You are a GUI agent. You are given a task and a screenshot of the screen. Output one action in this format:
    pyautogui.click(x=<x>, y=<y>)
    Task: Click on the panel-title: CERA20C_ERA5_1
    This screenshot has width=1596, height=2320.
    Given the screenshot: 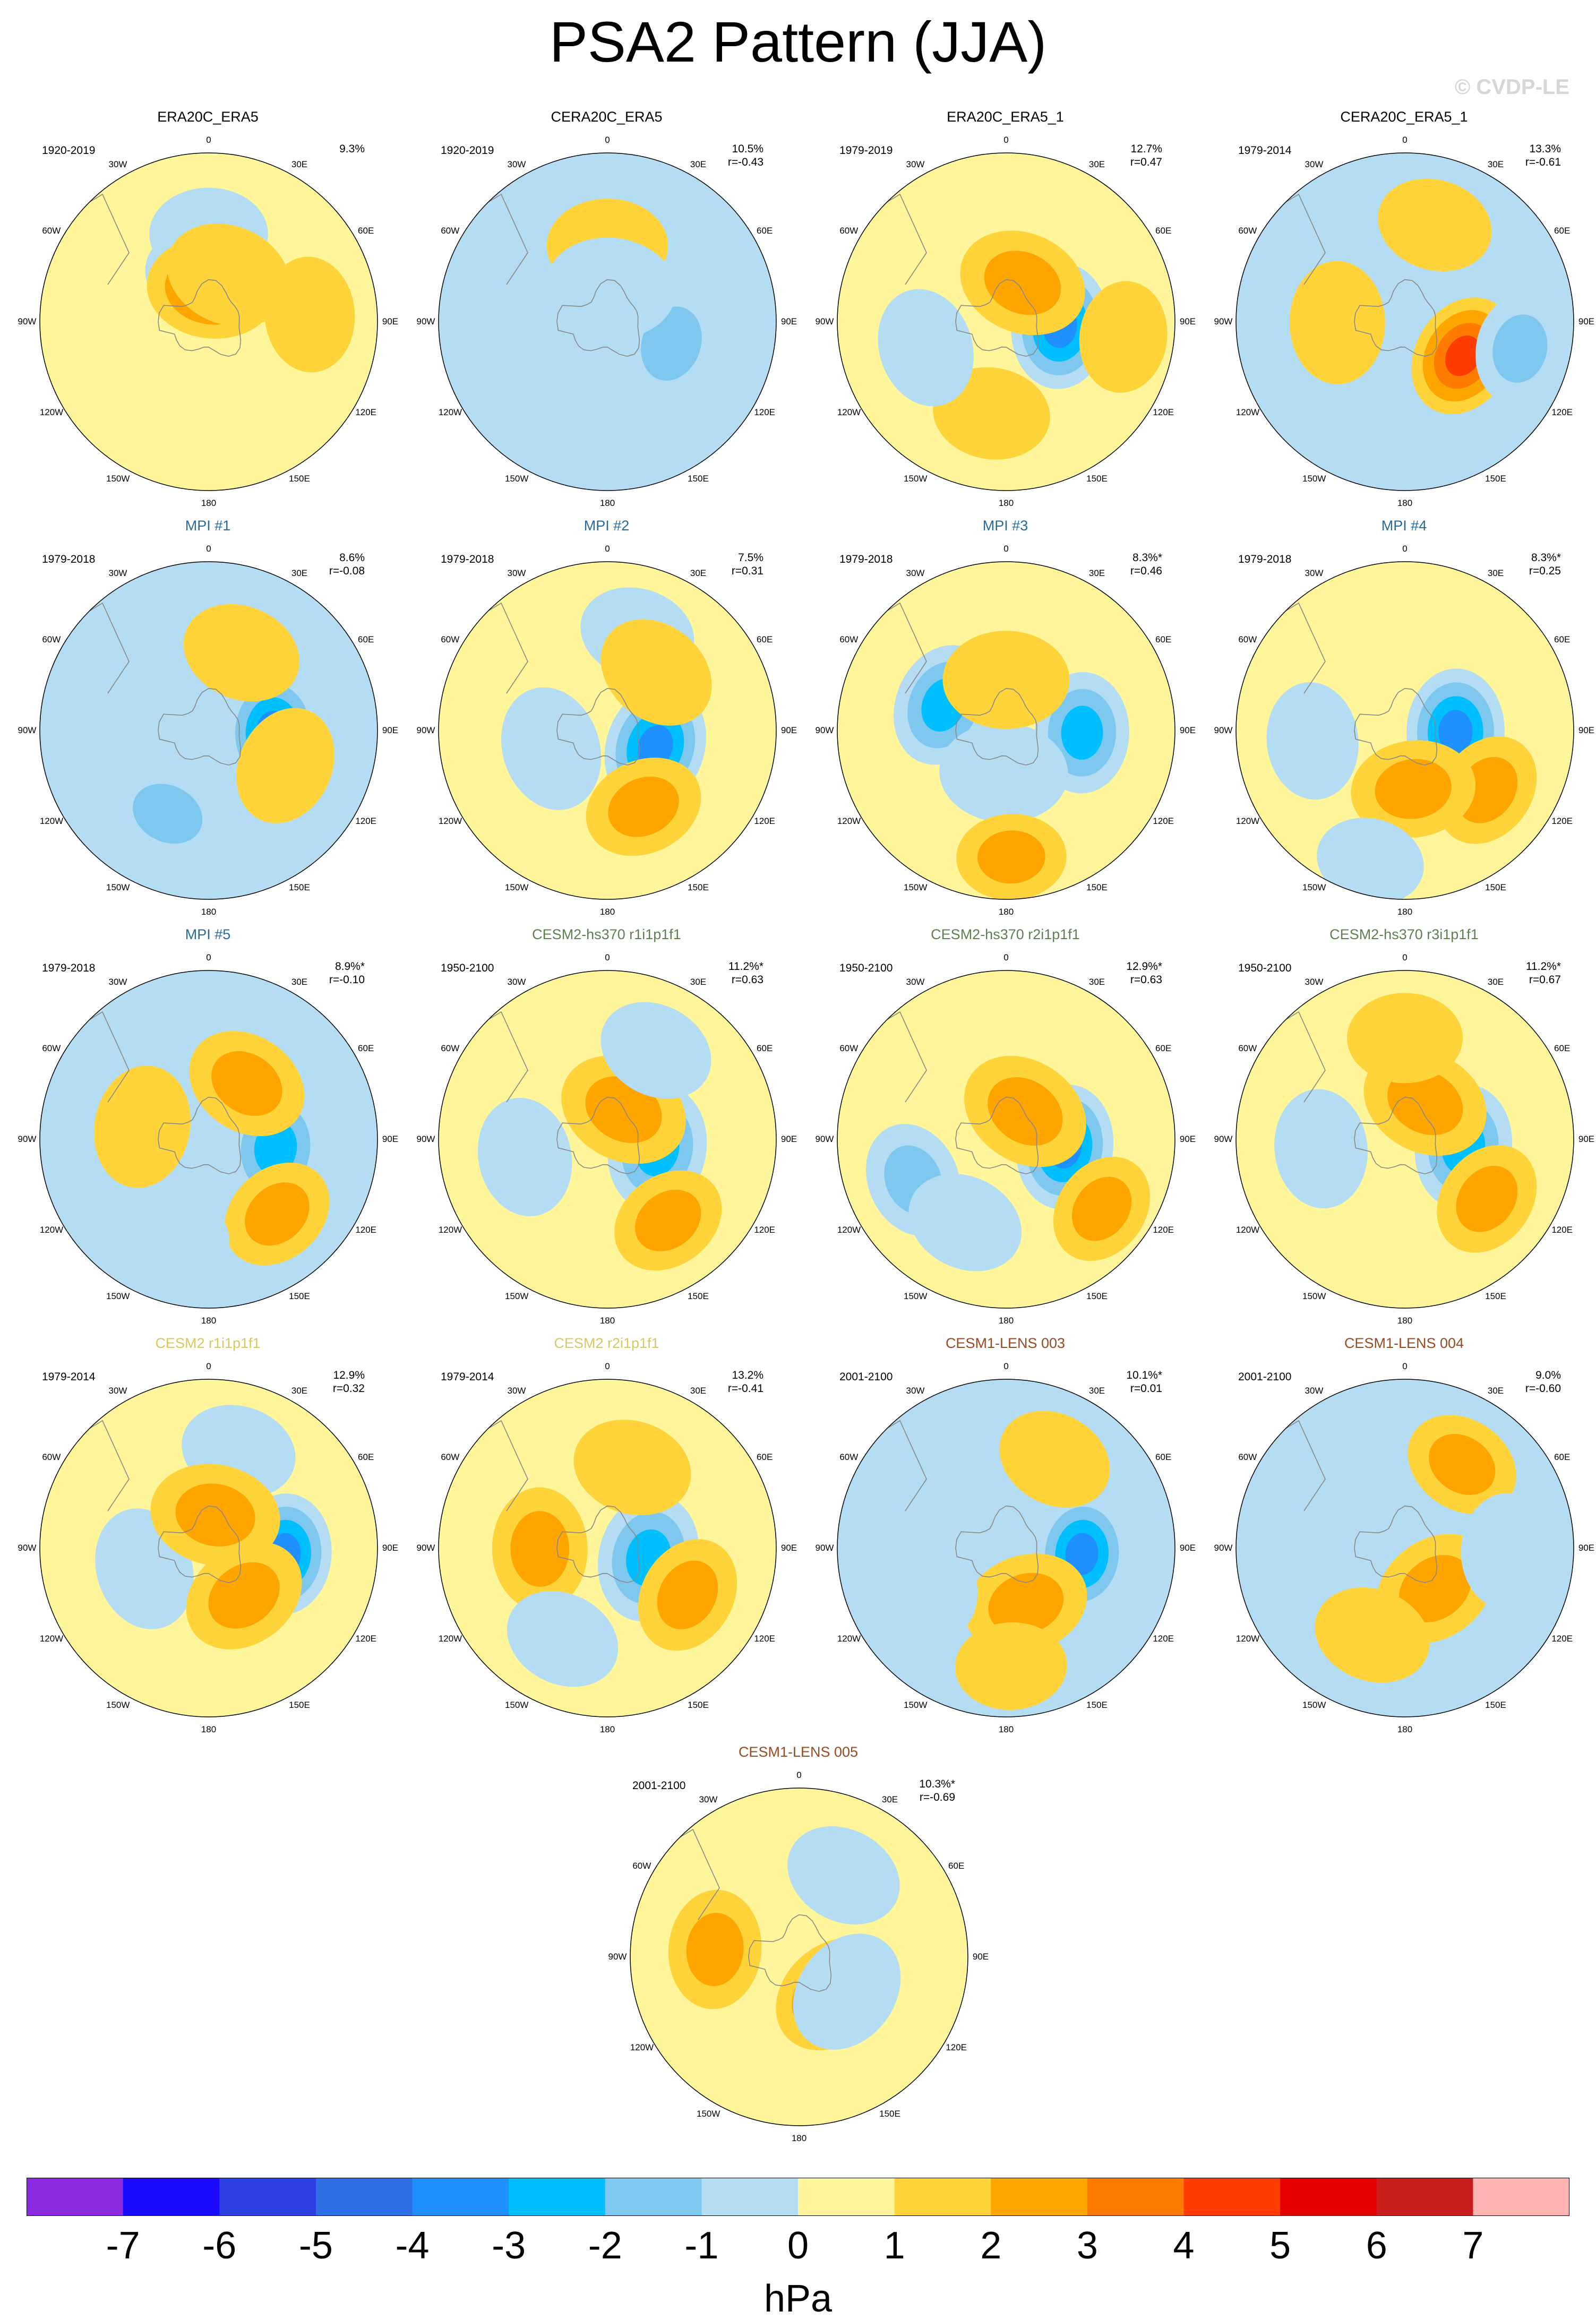 What is the action you would take?
    pyautogui.click(x=1404, y=117)
    